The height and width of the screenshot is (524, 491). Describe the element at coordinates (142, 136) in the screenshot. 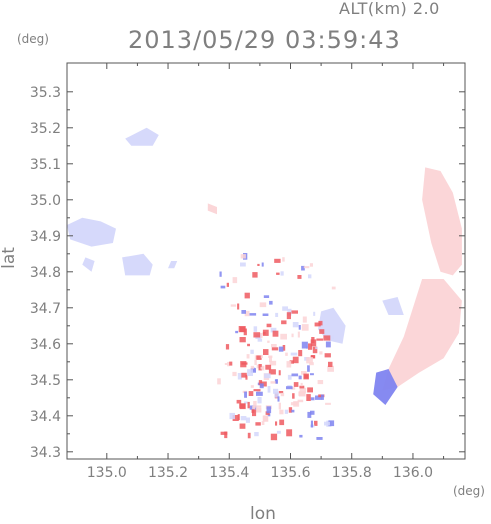

I see `echo-north-blue` at that location.